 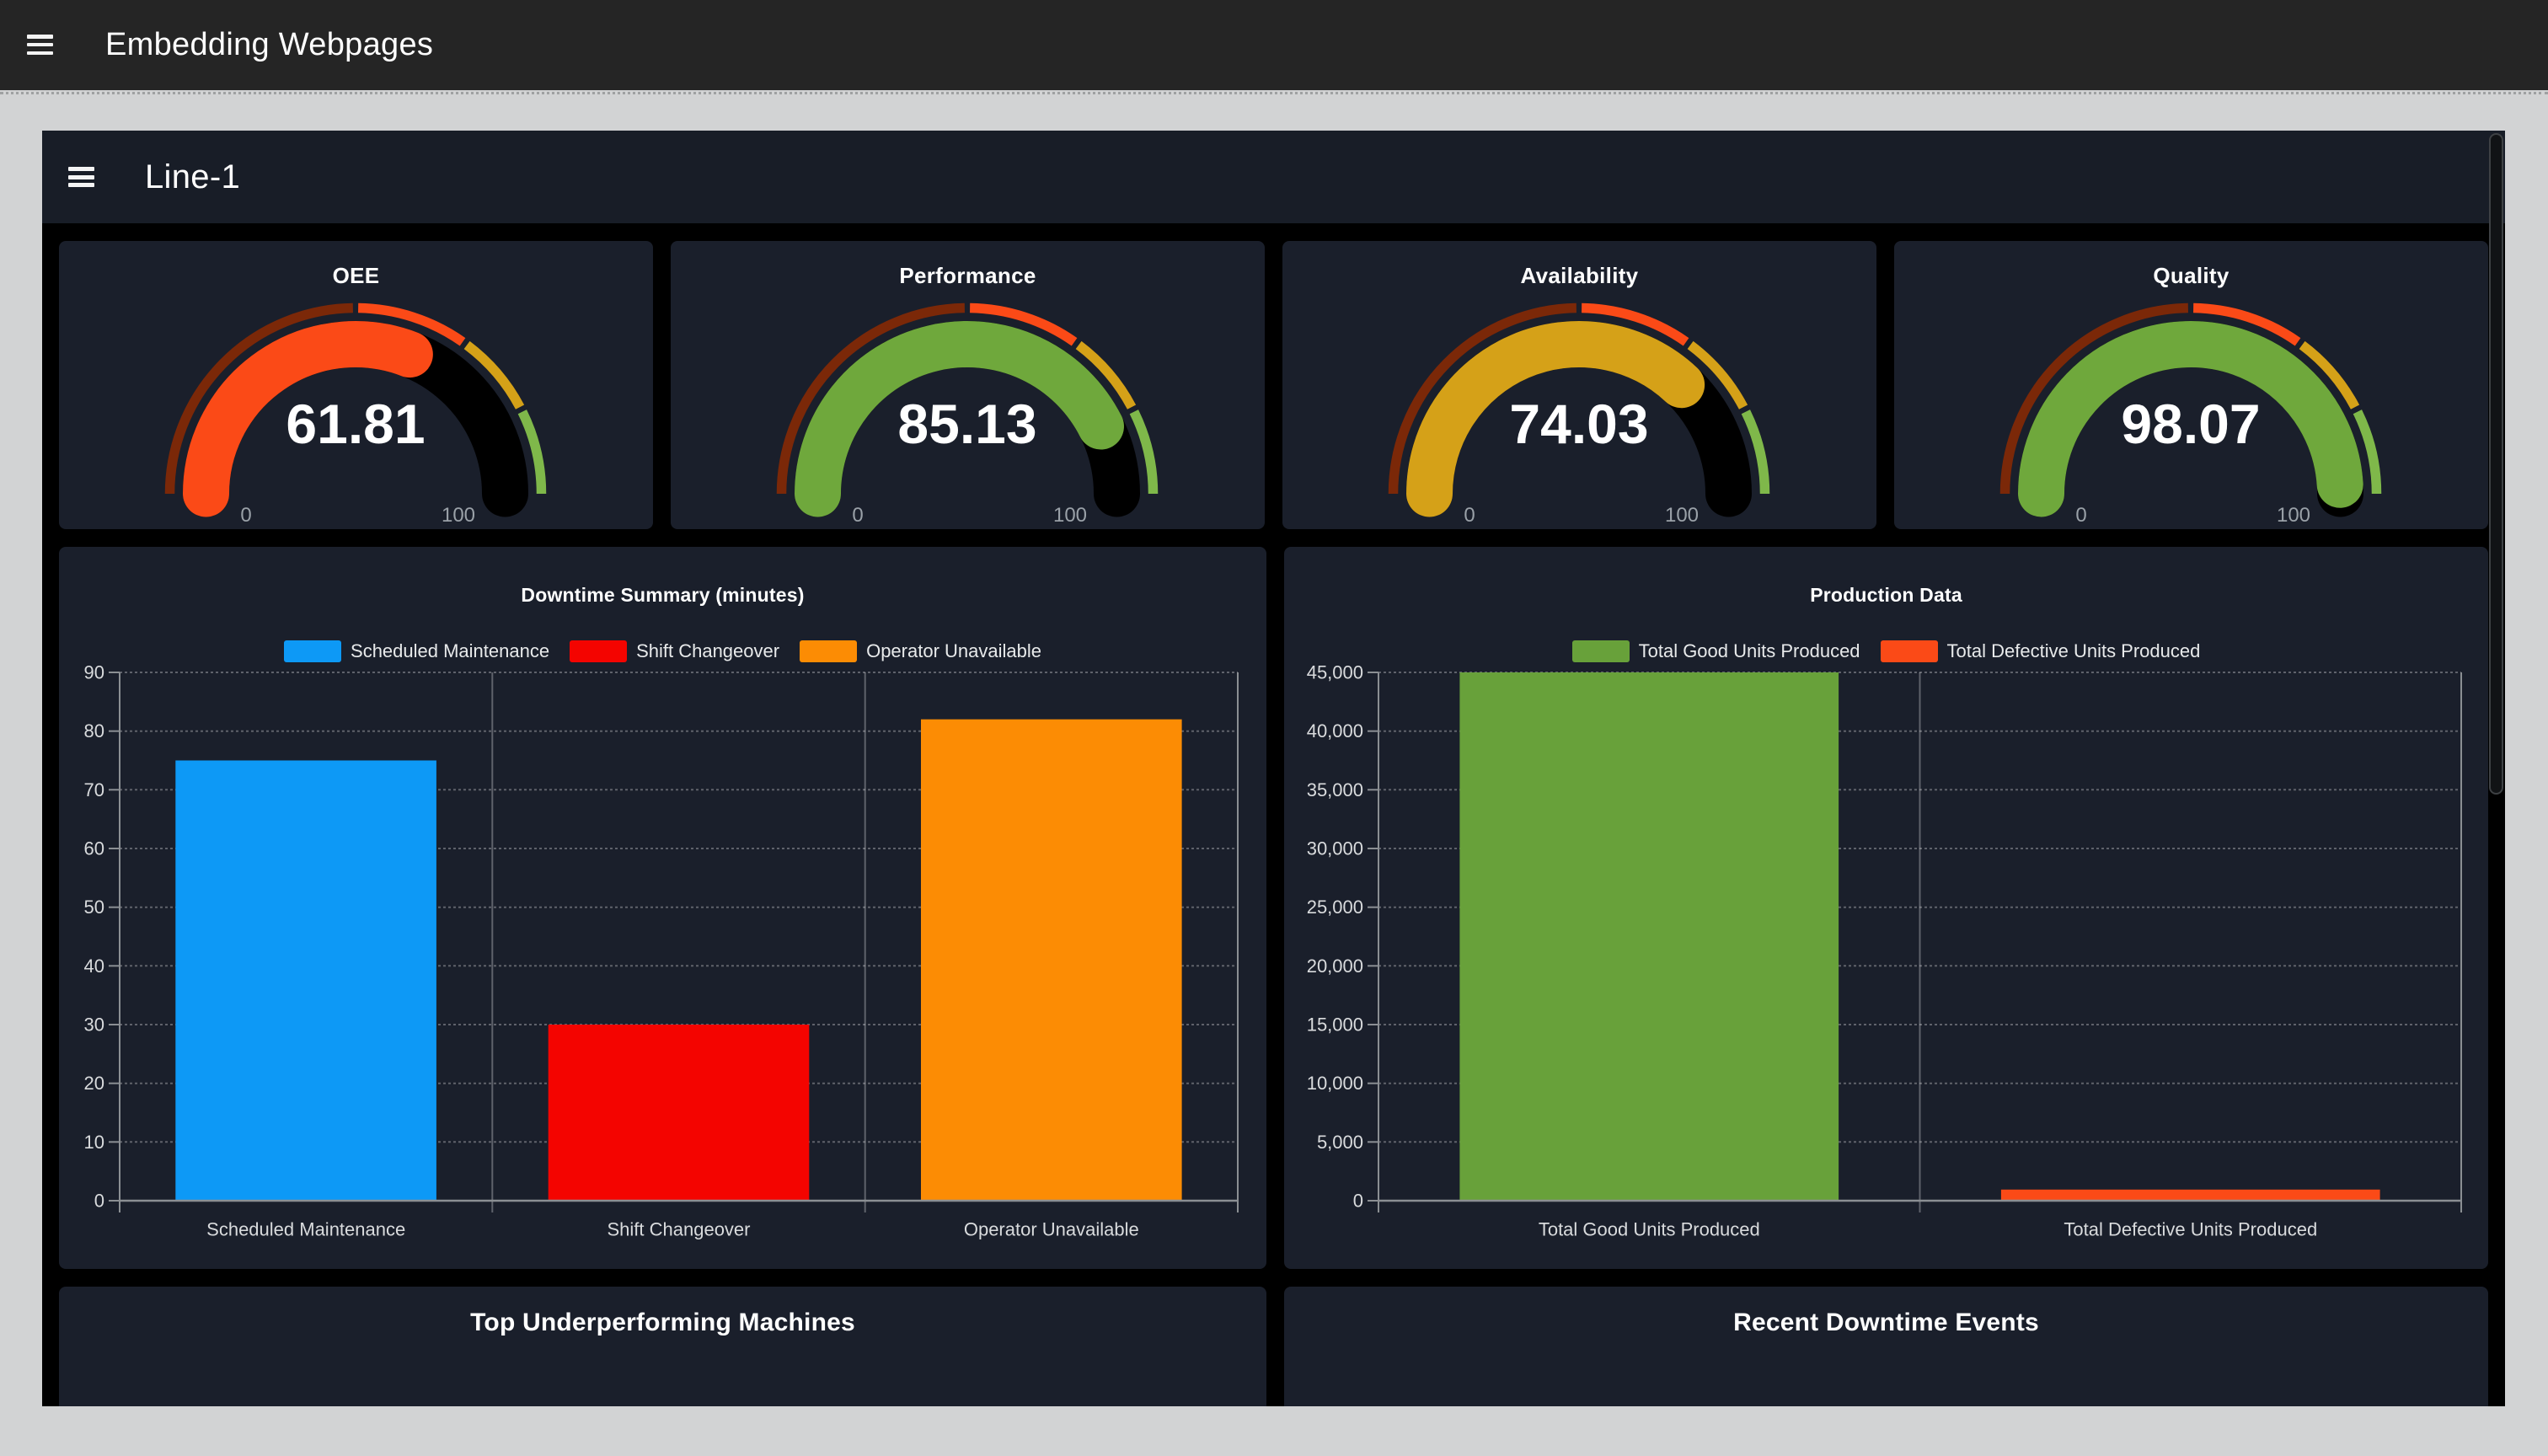 What do you see at coordinates (967, 424) in the screenshot?
I see `gauge-value: 85.13` at bounding box center [967, 424].